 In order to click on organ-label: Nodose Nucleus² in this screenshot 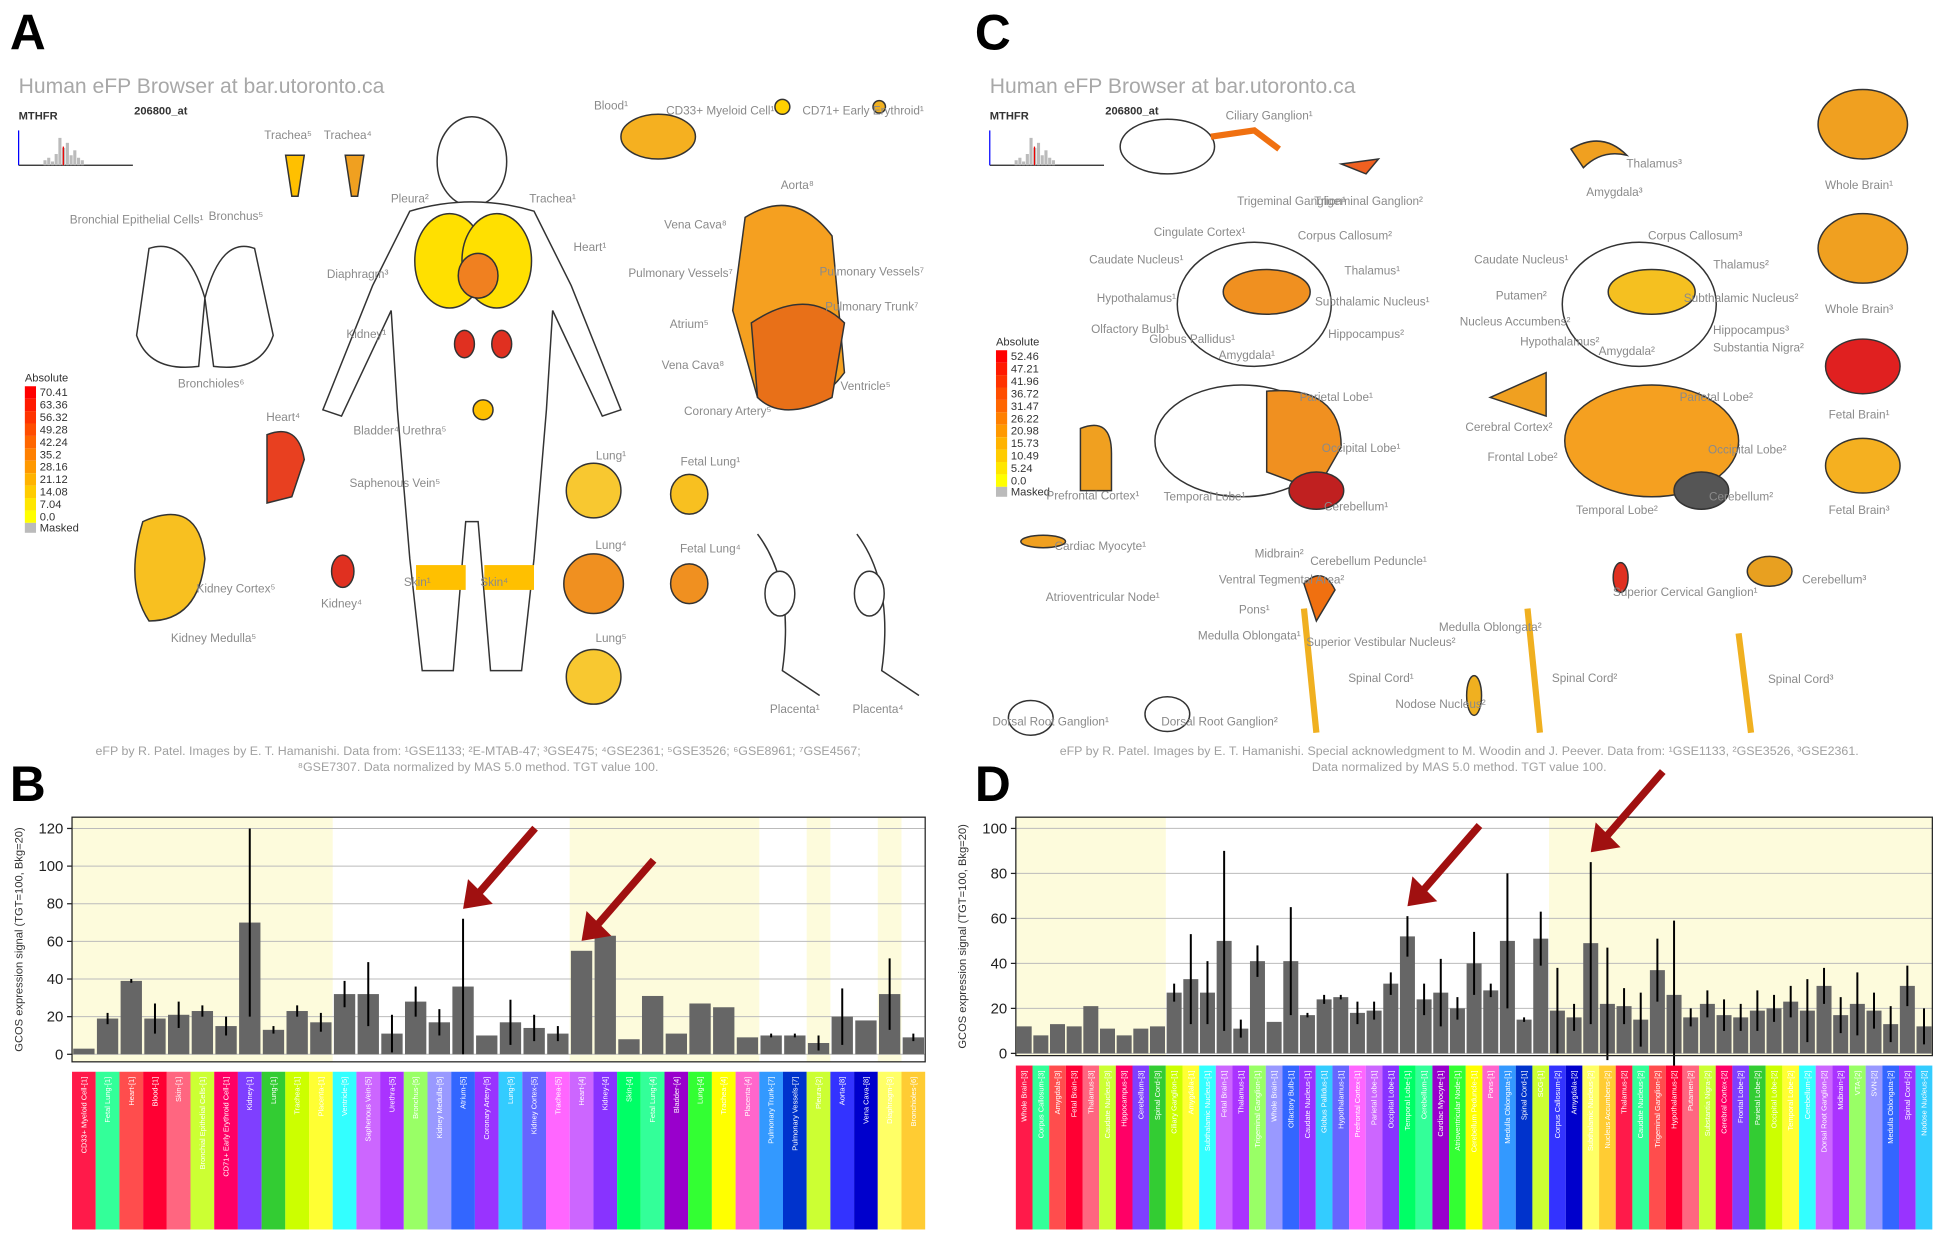, I will do `click(1440, 704)`.